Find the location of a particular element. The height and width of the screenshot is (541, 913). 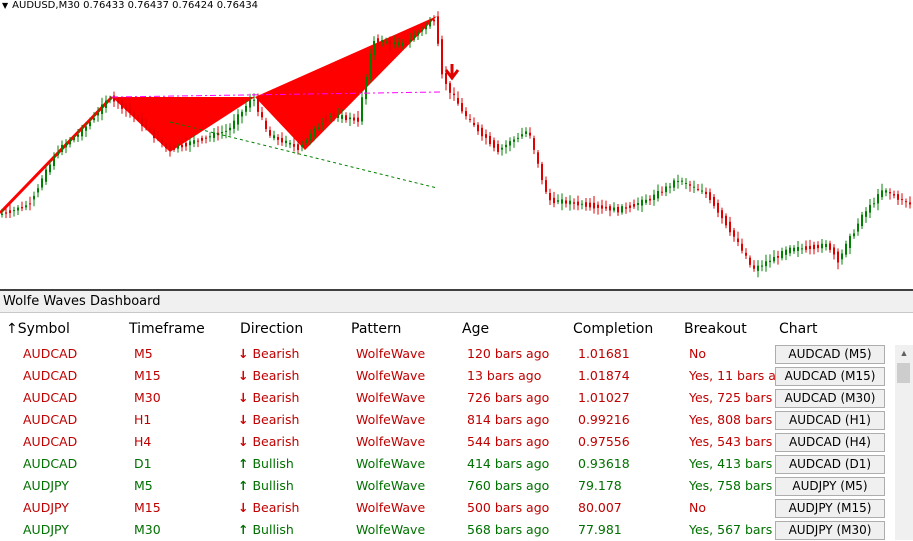

timeframe-cell: M5 is located at coordinates (143, 353).